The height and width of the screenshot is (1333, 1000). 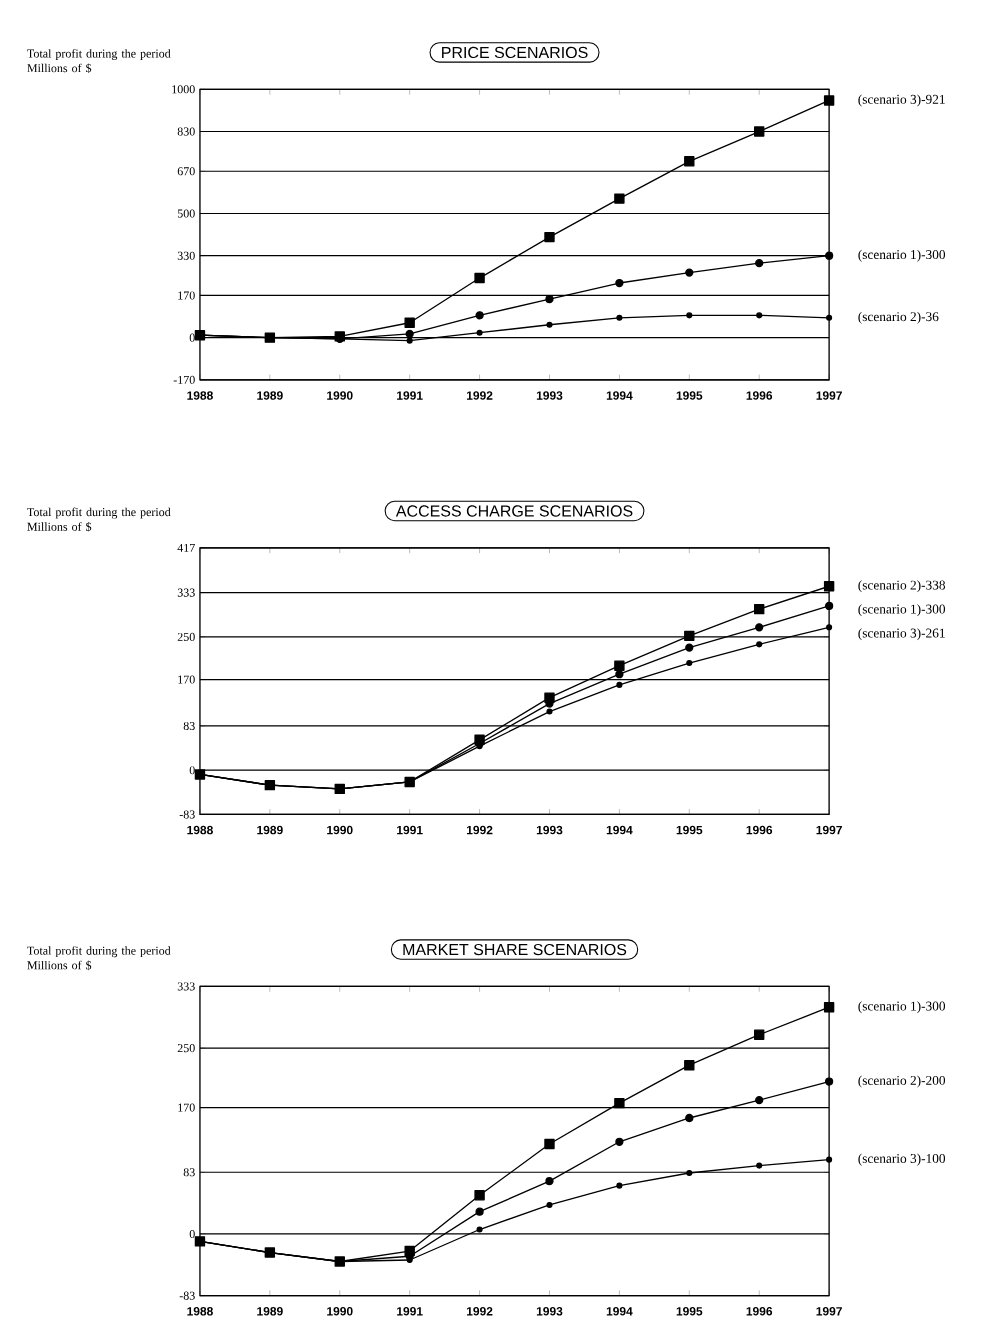 I want to click on y-tick-label: 830, so click(x=186, y=131).